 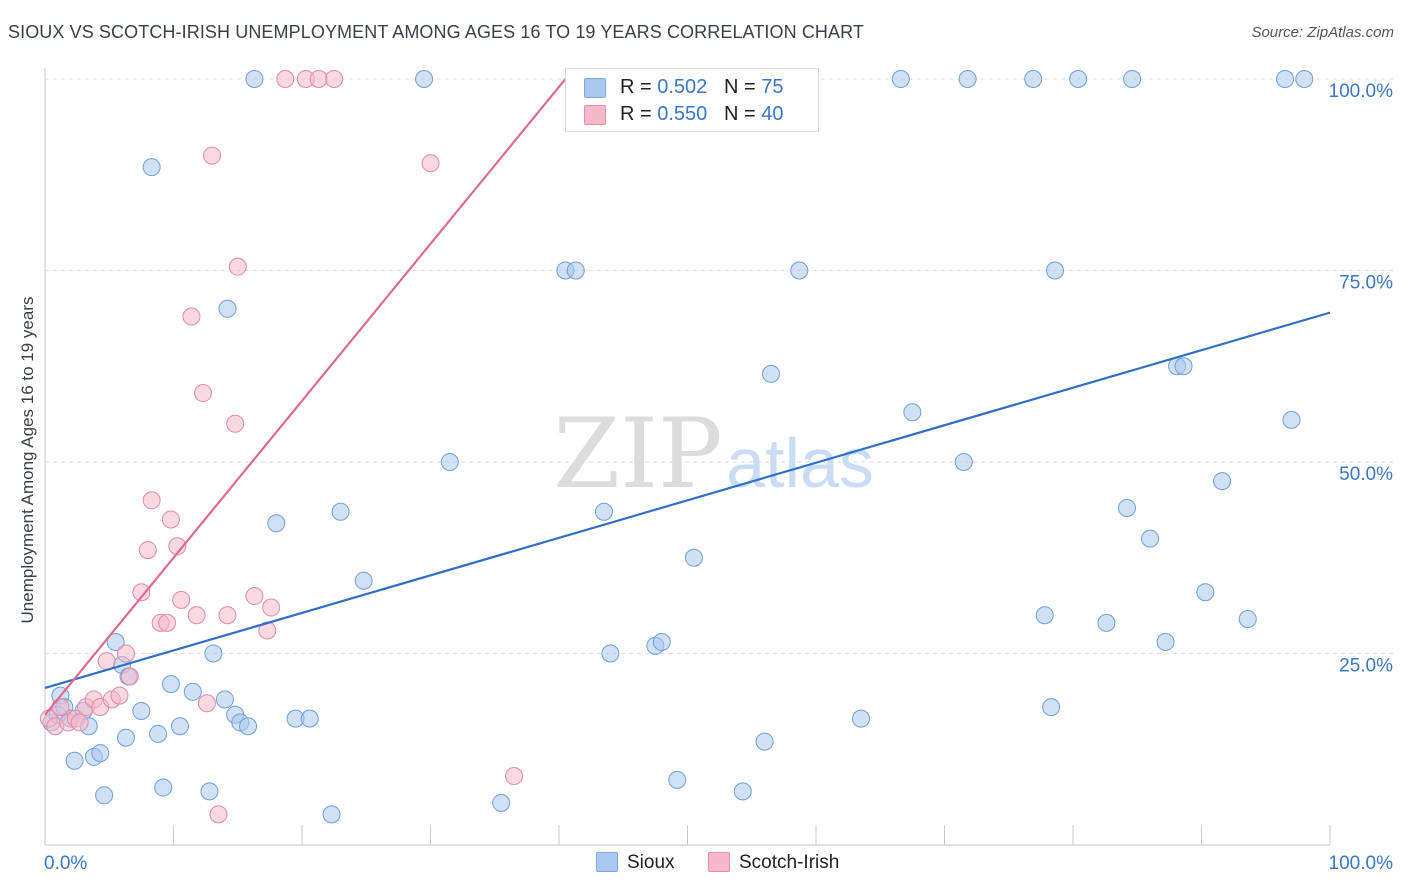 What do you see at coordinates (1366, 474) in the screenshot?
I see `y-tick-label: 50.0%` at bounding box center [1366, 474].